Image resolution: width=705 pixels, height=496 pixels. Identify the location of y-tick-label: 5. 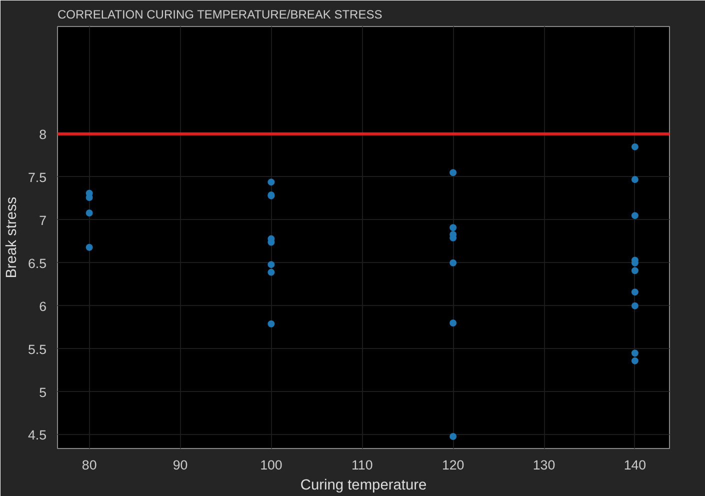
(43, 392).